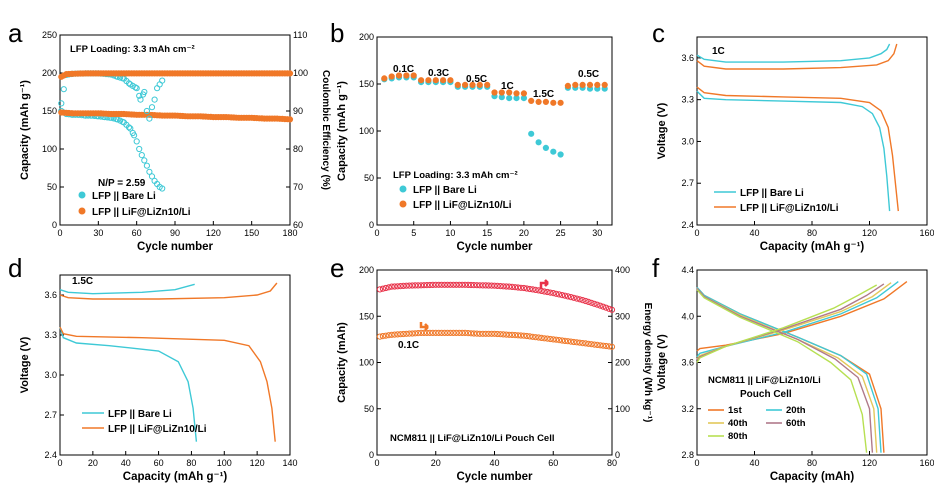 The width and height of the screenshot is (934, 494). Describe the element at coordinates (366, 84) in the screenshot. I see `y-tick-label: 150` at that location.